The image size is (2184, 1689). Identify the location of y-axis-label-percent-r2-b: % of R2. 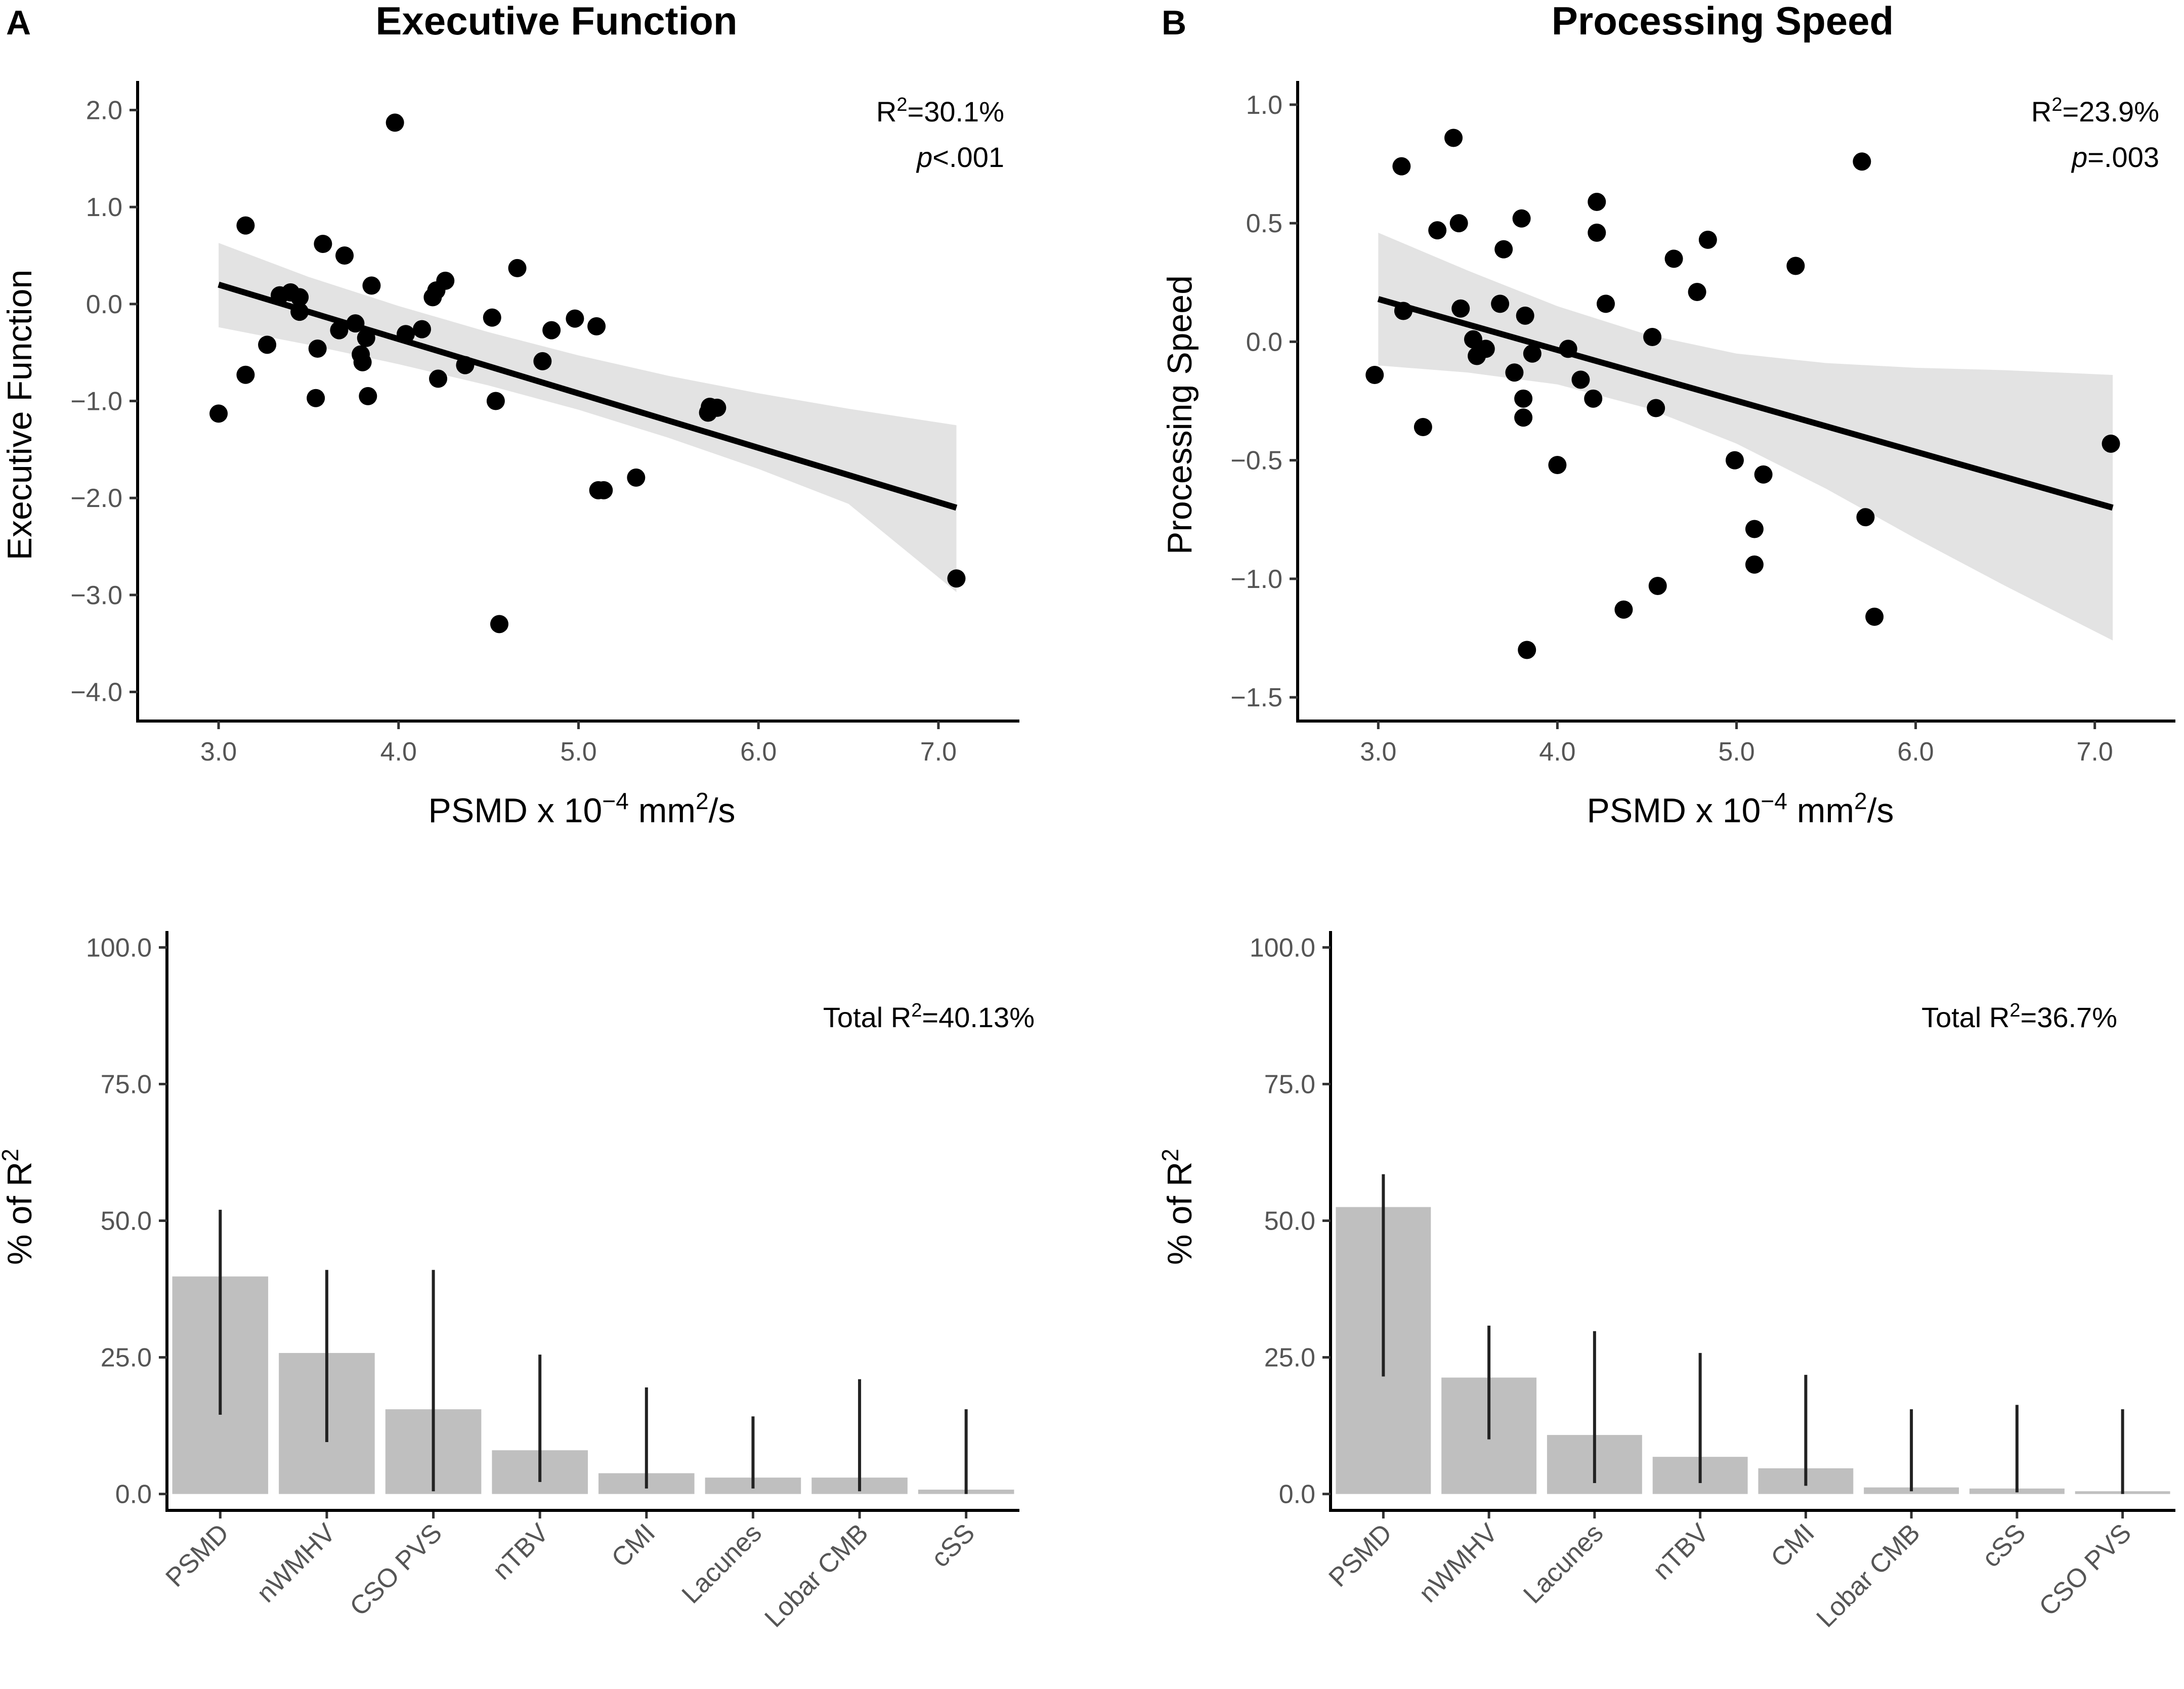
(1178, 1207).